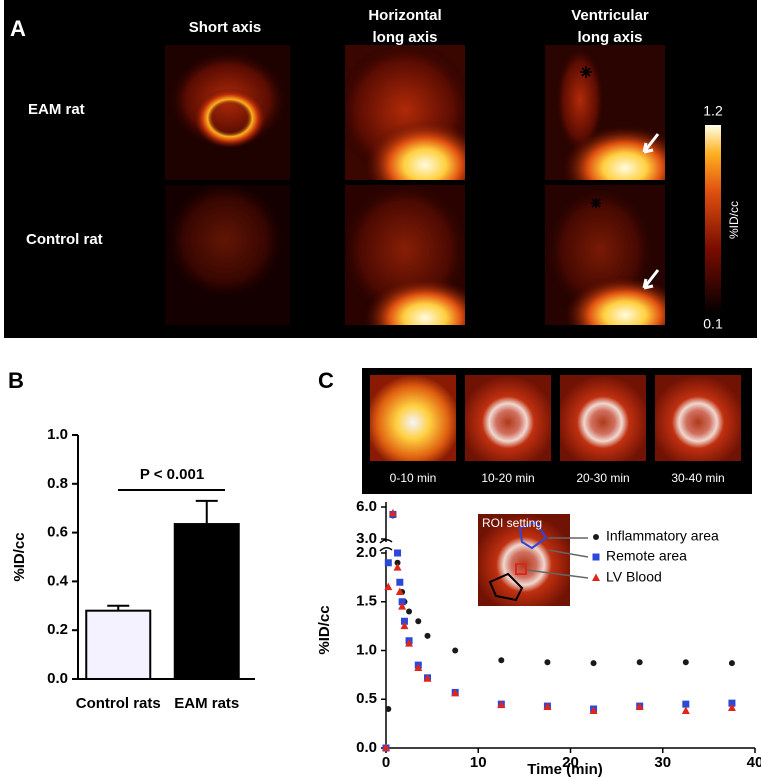  Describe the element at coordinates (570, 762) in the screenshot. I see `x-tick-label: 20` at that location.